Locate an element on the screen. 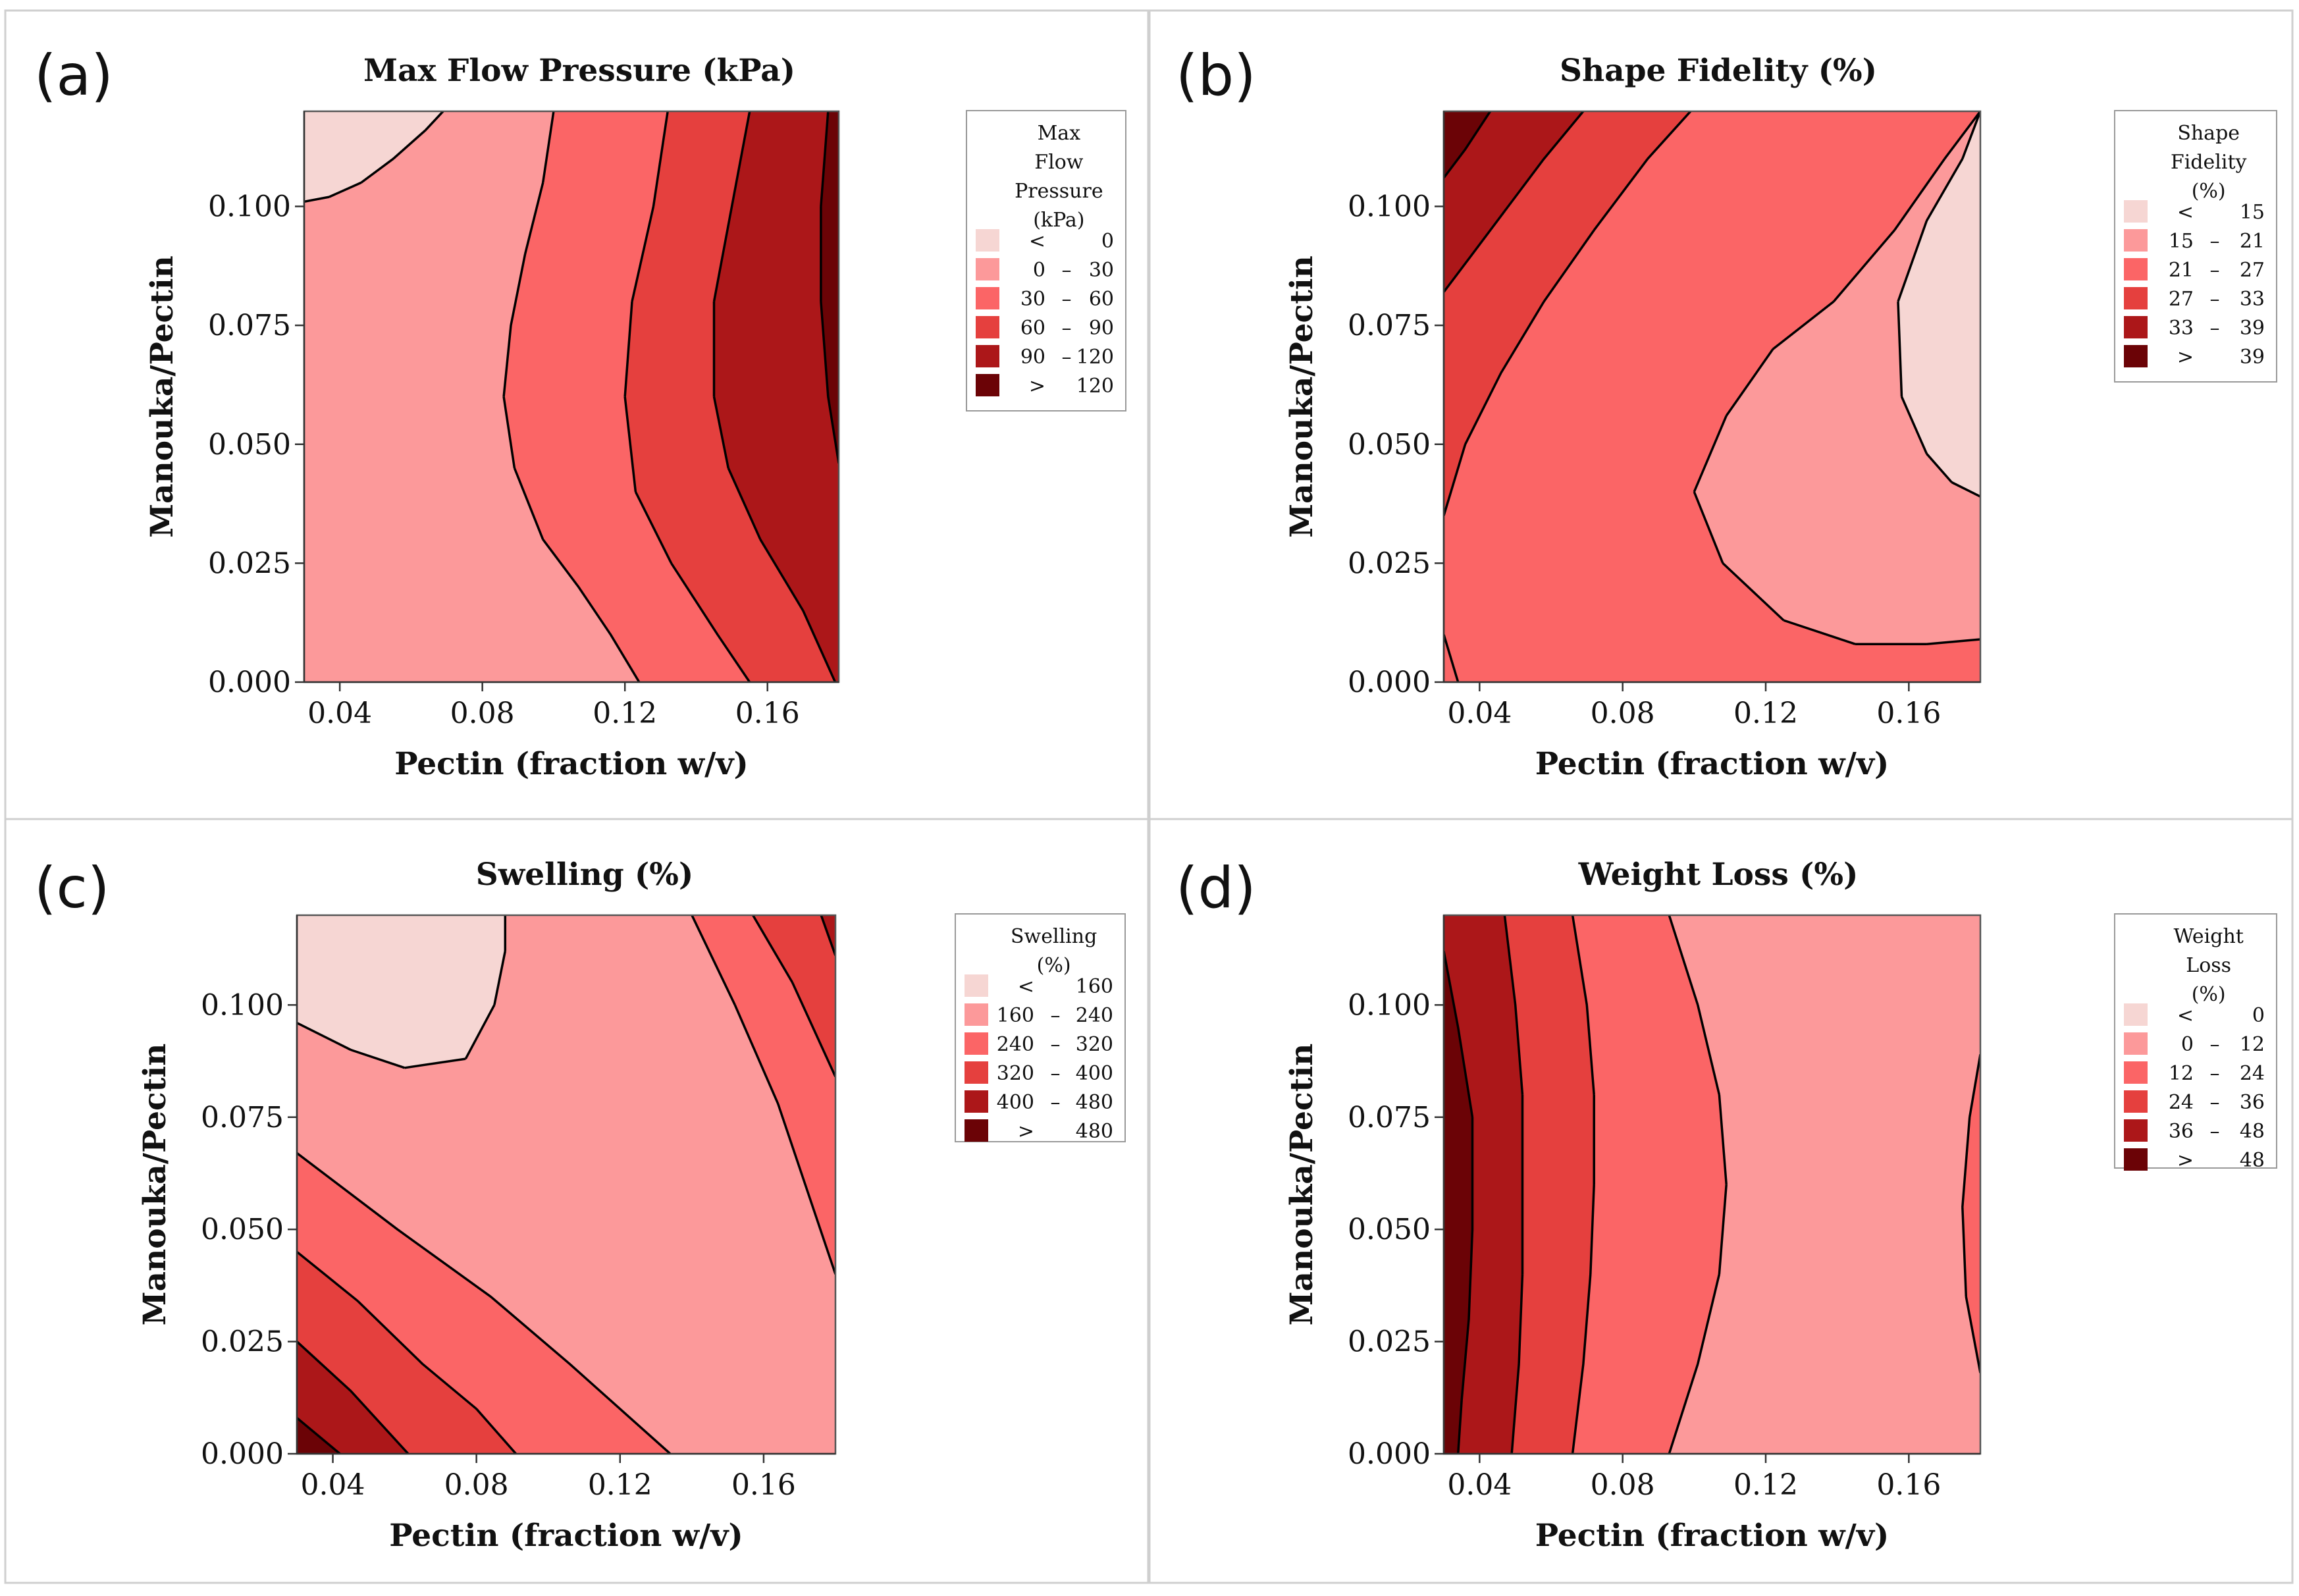 The width and height of the screenshot is (2299, 1596). legend-title: Loss is located at coordinates (2208, 966).